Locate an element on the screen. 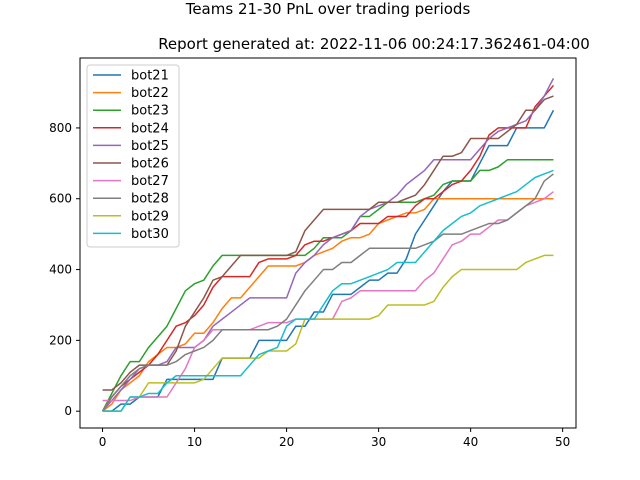 The height and width of the screenshot is (480, 640). x-tick-label: 40 is located at coordinates (470, 442).